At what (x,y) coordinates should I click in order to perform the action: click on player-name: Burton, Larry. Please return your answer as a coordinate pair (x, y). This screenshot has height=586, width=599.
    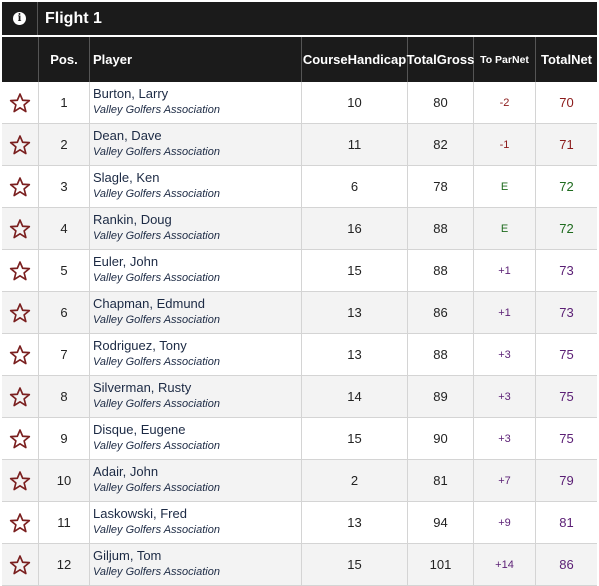
    Looking at the image, I should click on (131, 93).